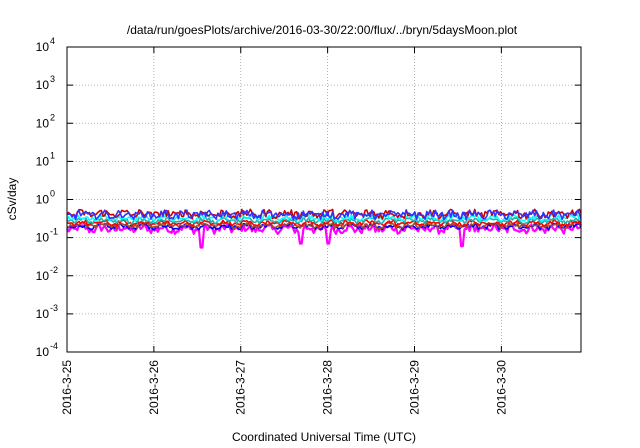  Describe the element at coordinates (54, 232) in the screenshot. I see `y-tick-exponent: -1` at that location.